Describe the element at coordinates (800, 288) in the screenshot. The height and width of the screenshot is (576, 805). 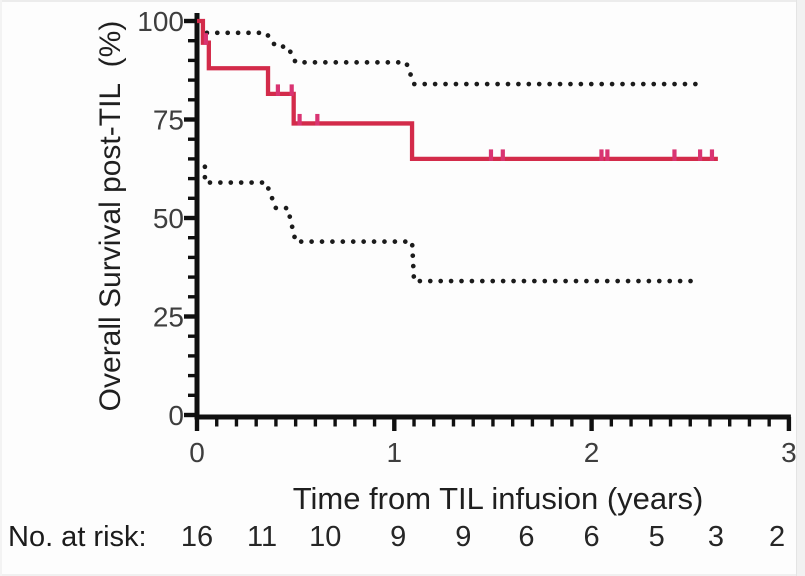
I see `image-edge-right` at that location.